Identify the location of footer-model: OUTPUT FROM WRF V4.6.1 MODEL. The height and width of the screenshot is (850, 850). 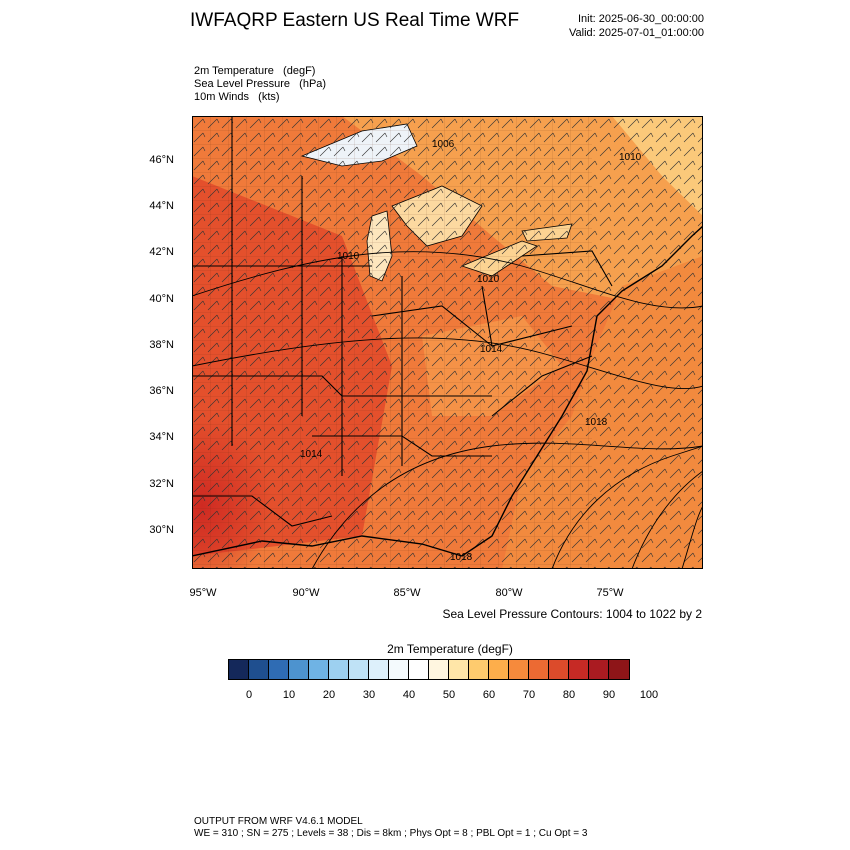
(278, 821).